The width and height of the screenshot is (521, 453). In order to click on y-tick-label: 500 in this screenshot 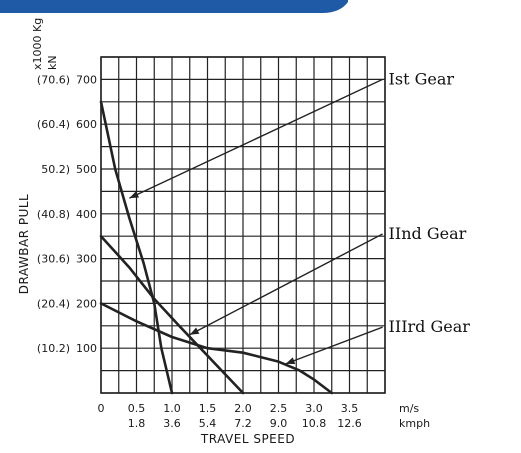, I will do `click(86, 169)`.